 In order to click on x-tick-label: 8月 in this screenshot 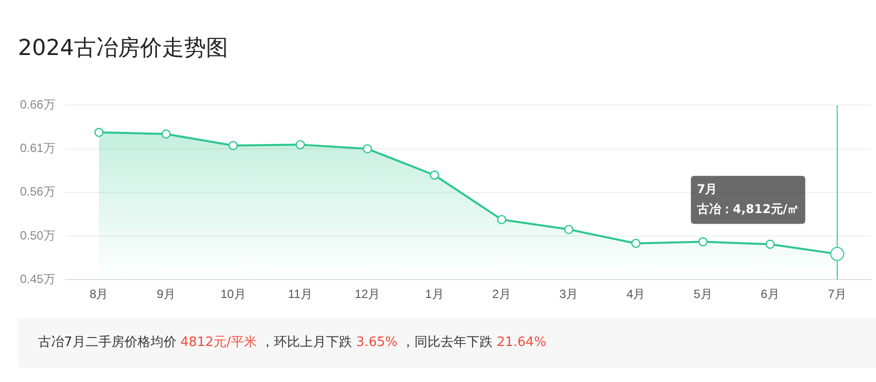, I will do `click(99, 294)`.